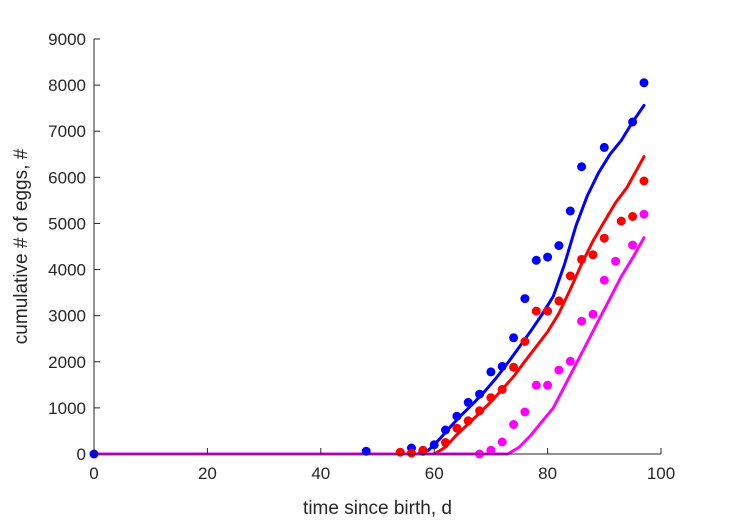 This screenshot has width=729, height=521. What do you see at coordinates (67, 131) in the screenshot?
I see `y-tick-label: 7000` at bounding box center [67, 131].